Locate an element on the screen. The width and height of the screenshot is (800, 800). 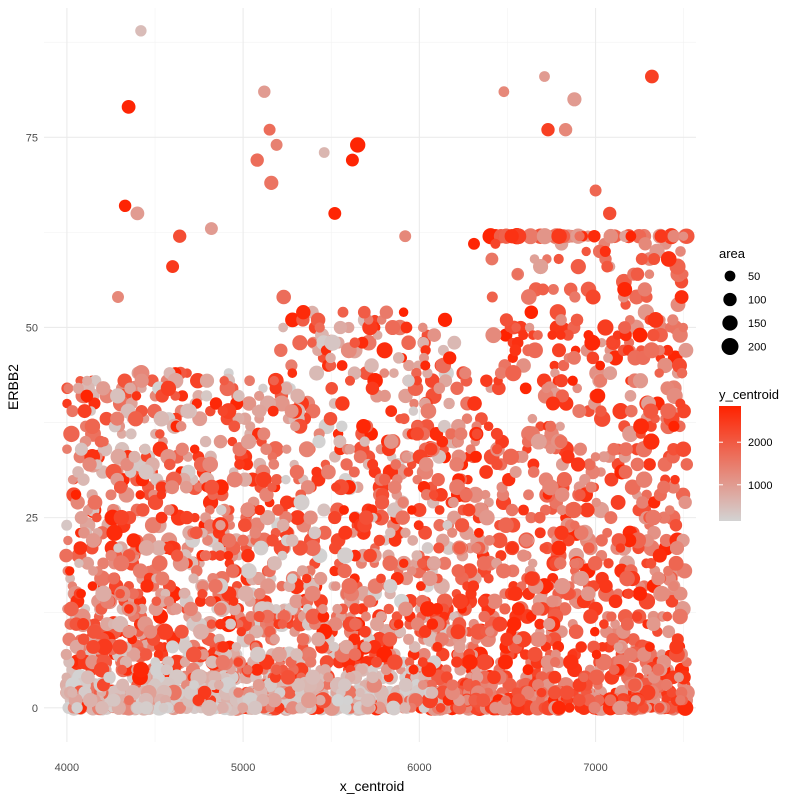
x-tick-label: 7000 is located at coordinates (595, 768).